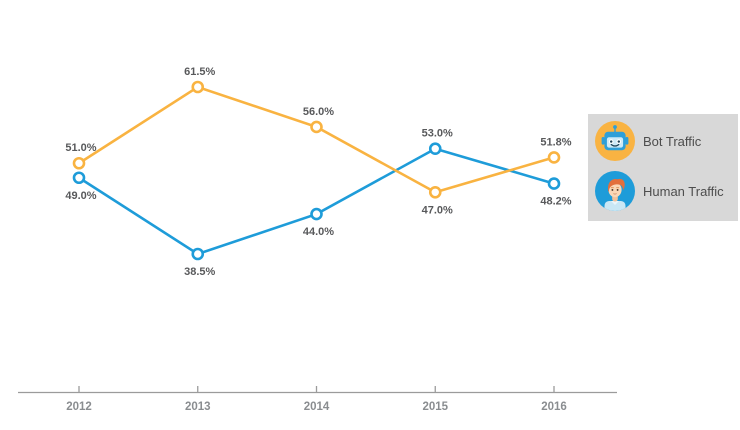 This screenshot has height=430, width=740. I want to click on legend-item-bot: Bot Traffic, so click(648, 141).